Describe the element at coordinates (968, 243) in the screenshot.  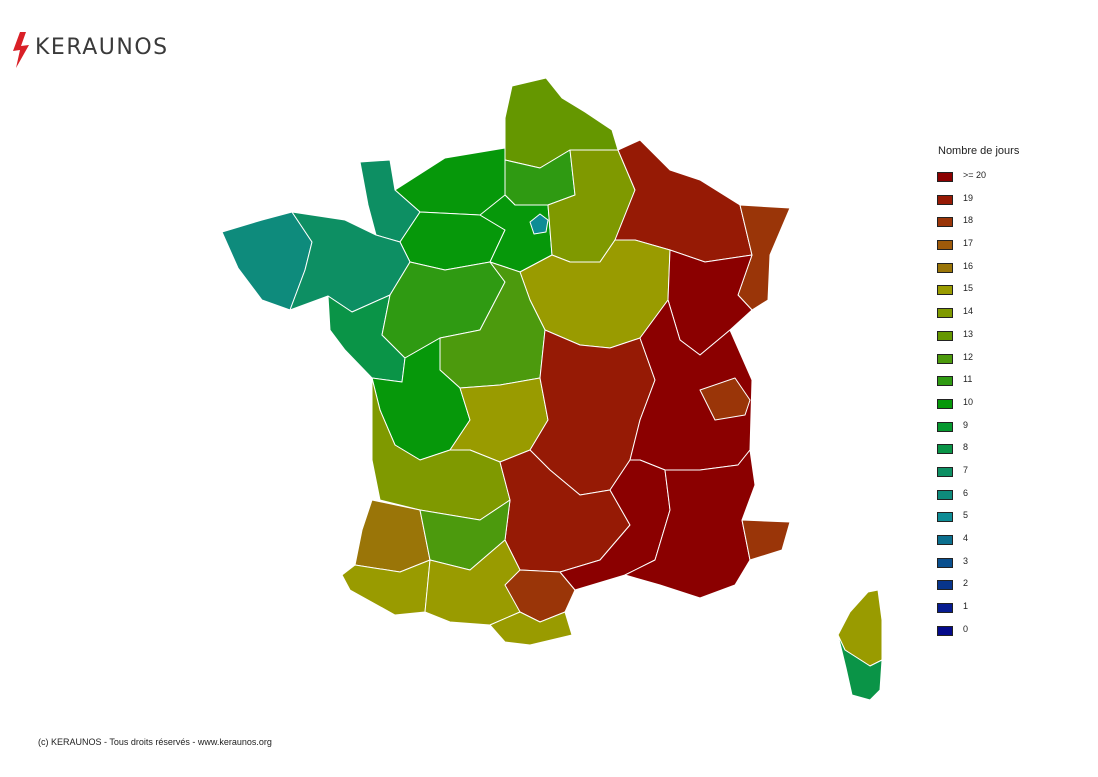
I see `legend-label: 17` at that location.